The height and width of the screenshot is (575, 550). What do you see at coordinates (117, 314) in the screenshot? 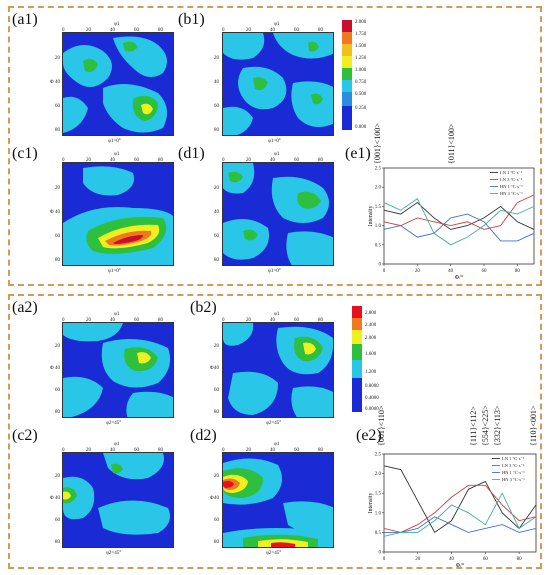
I see `a2-phi1-axis-label: φ1` at bounding box center [117, 314].